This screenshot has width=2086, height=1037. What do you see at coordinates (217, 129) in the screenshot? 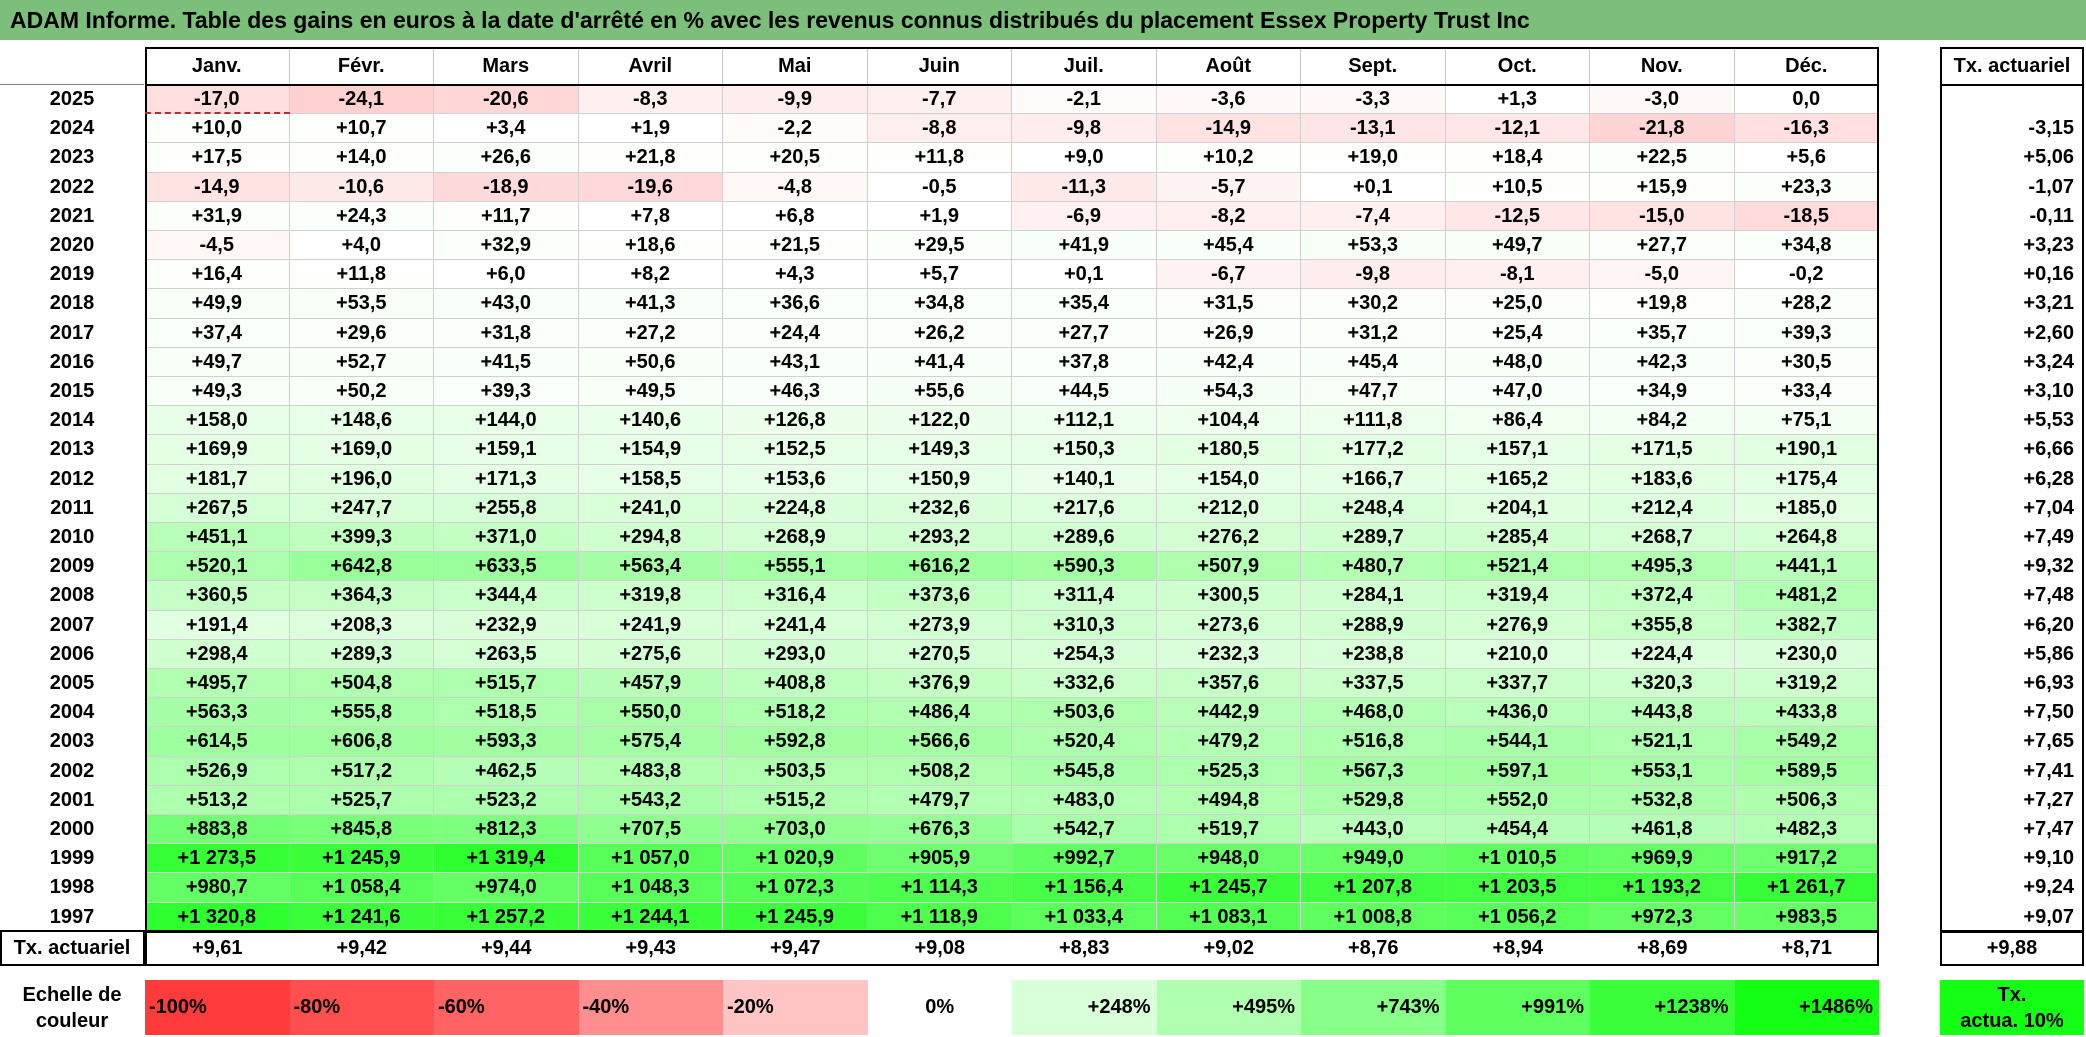
I see `table-cell: +10,0` at bounding box center [217, 129].